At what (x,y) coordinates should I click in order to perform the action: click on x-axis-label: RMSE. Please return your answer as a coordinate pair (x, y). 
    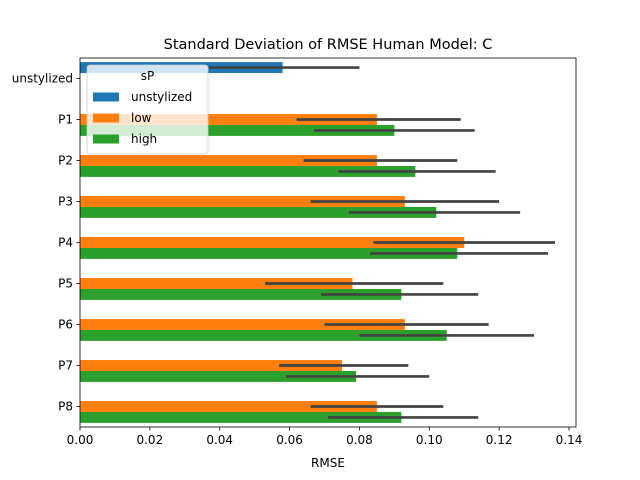
    Looking at the image, I should click on (328, 463).